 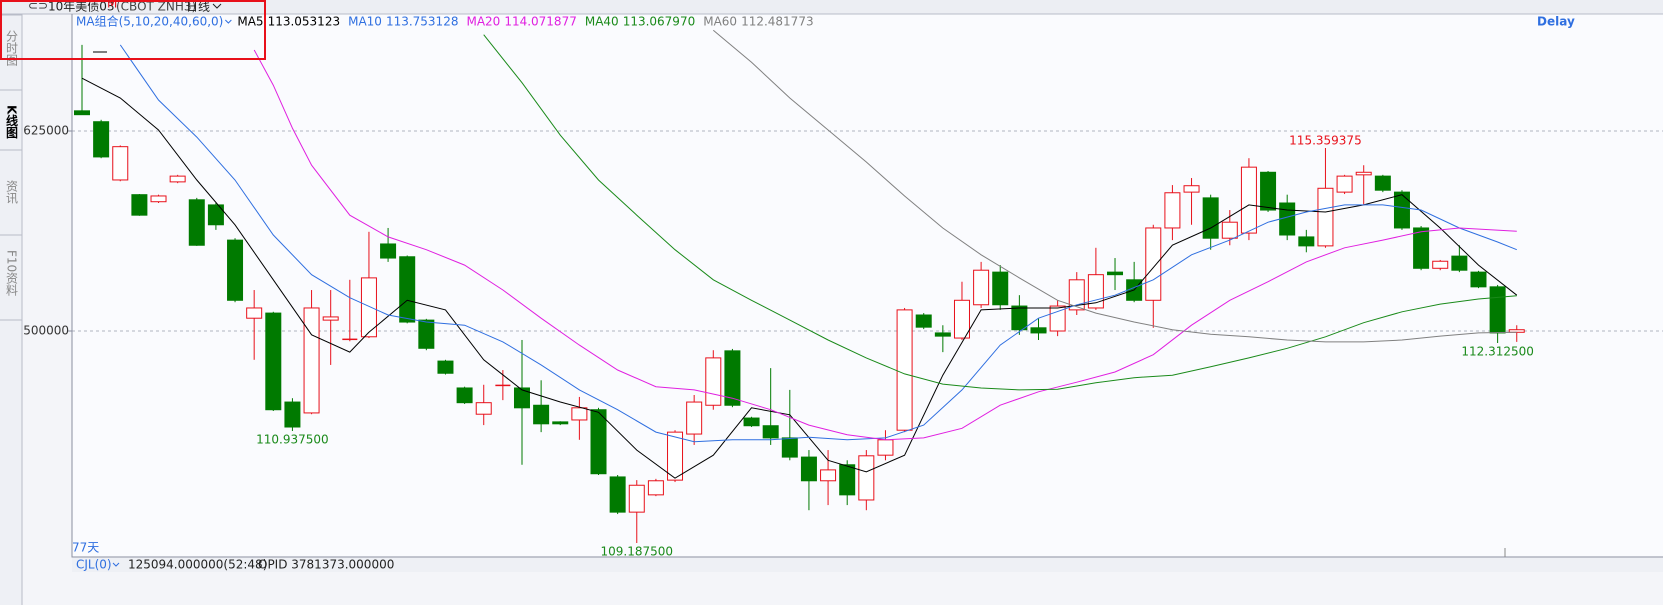 What do you see at coordinates (12, 122) in the screenshot?
I see `tab-active: K线图` at bounding box center [12, 122].